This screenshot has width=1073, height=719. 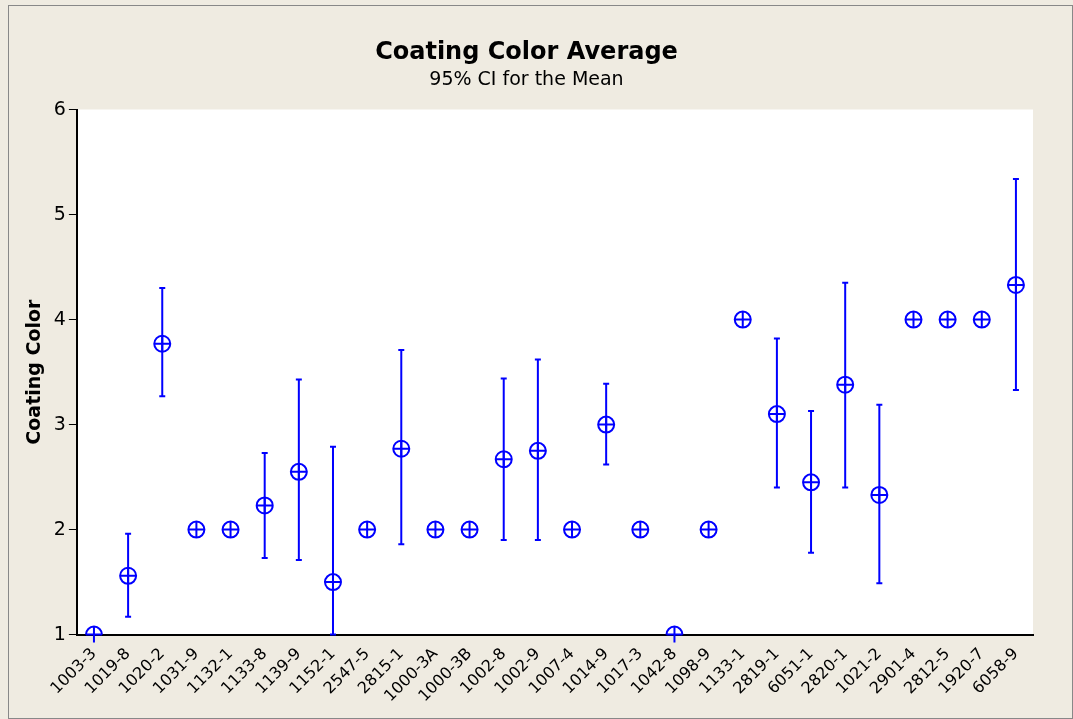 I want to click on y-tick-label: 1, so click(x=59, y=632).